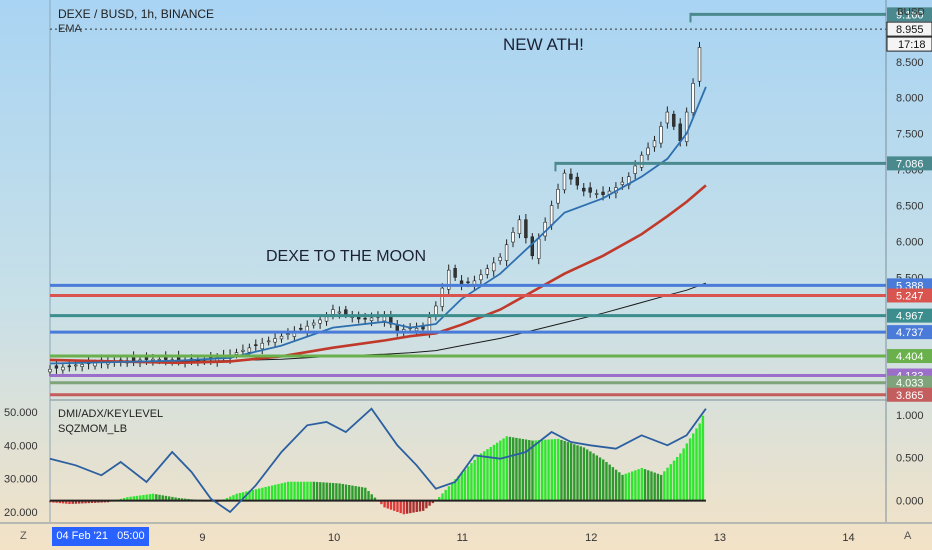 The width and height of the screenshot is (932, 550). Describe the element at coordinates (910, 317) in the screenshot. I see `key-level-tag-label: 4.967` at that location.